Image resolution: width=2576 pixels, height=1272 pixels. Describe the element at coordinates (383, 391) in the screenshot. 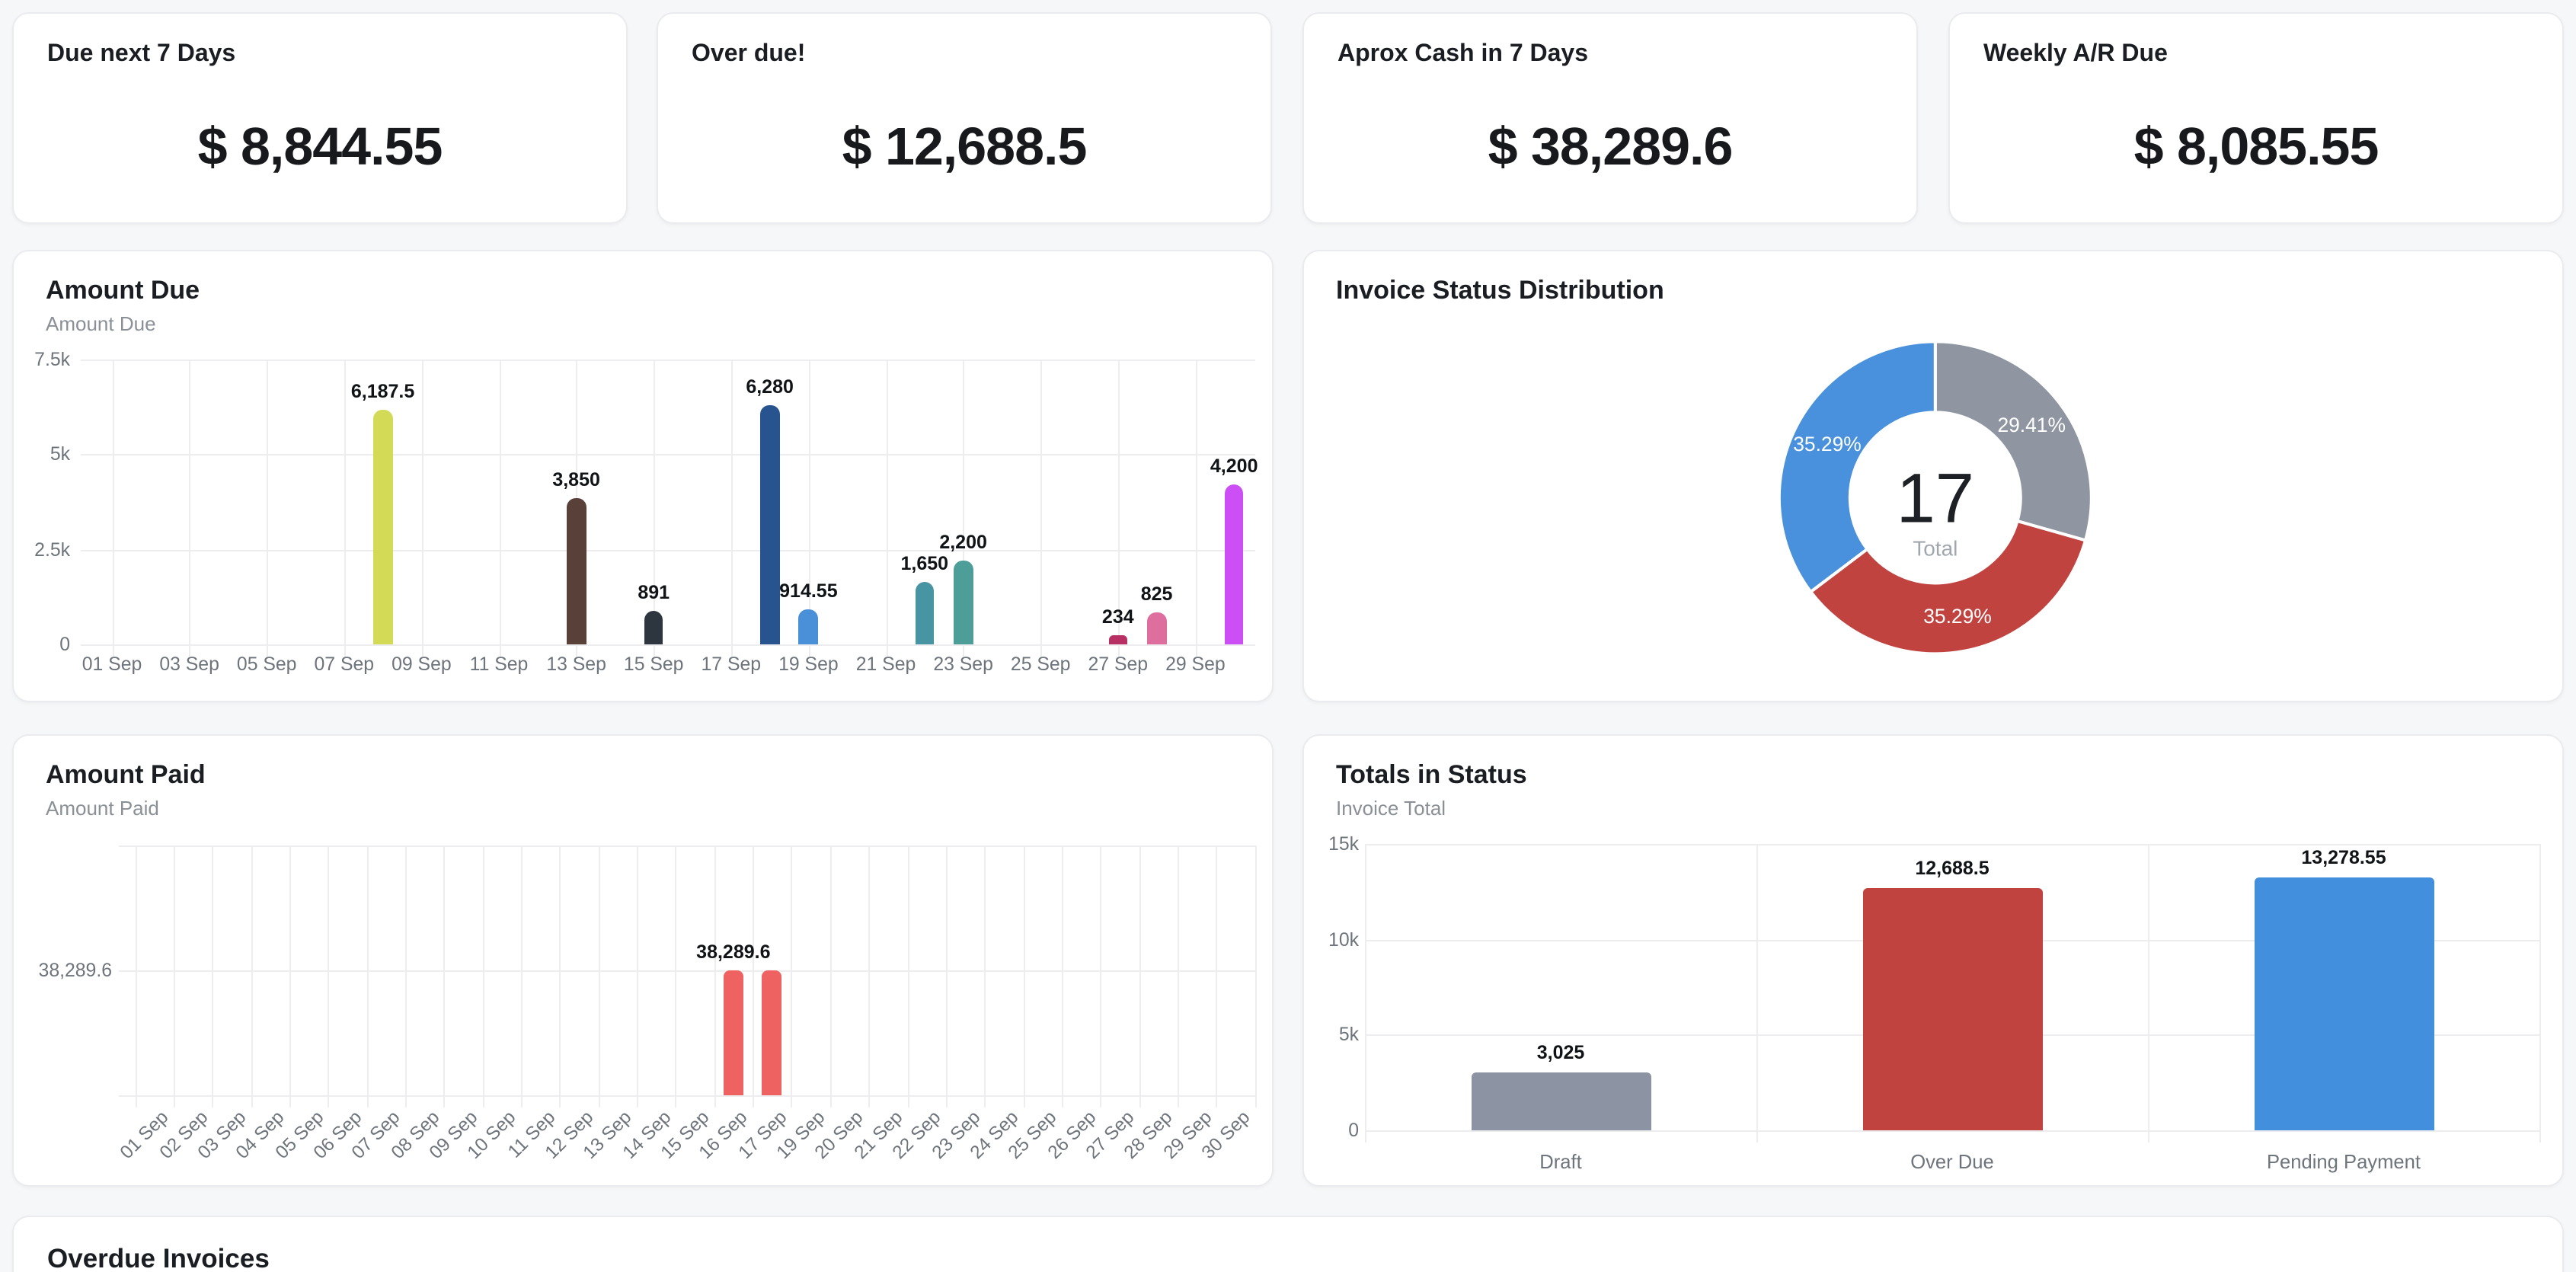

I see `bar-value-label: 6,187.5` at that location.